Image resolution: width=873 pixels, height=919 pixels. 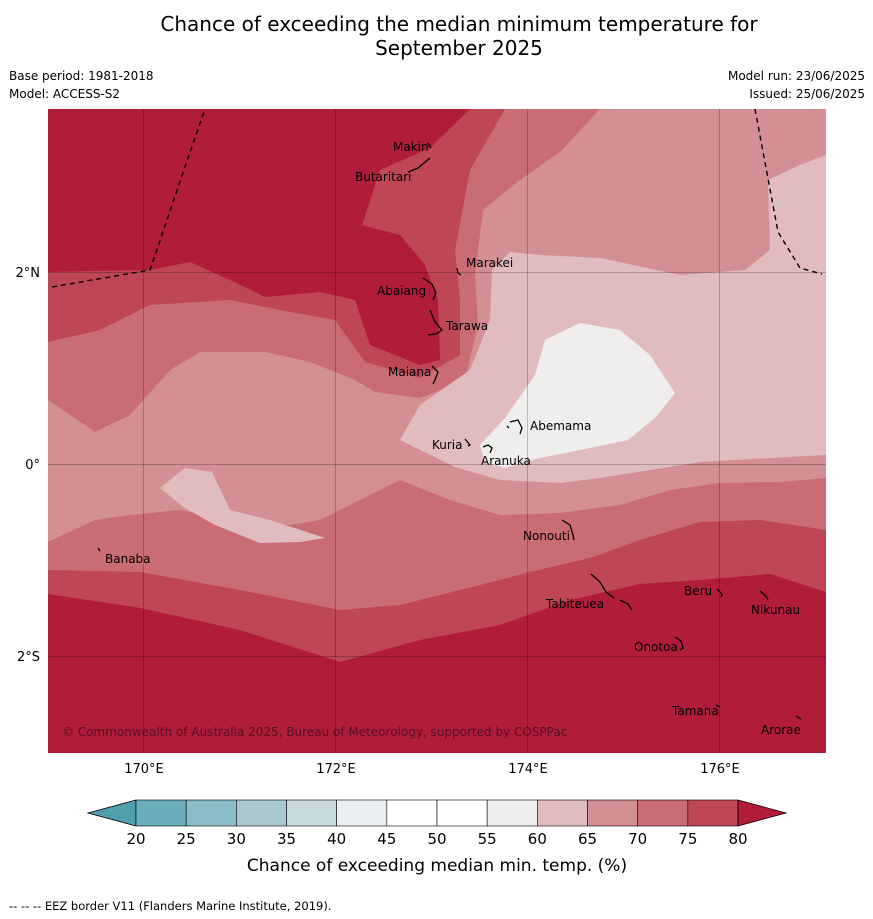 I want to click on place-label: Tamana, so click(x=695, y=711).